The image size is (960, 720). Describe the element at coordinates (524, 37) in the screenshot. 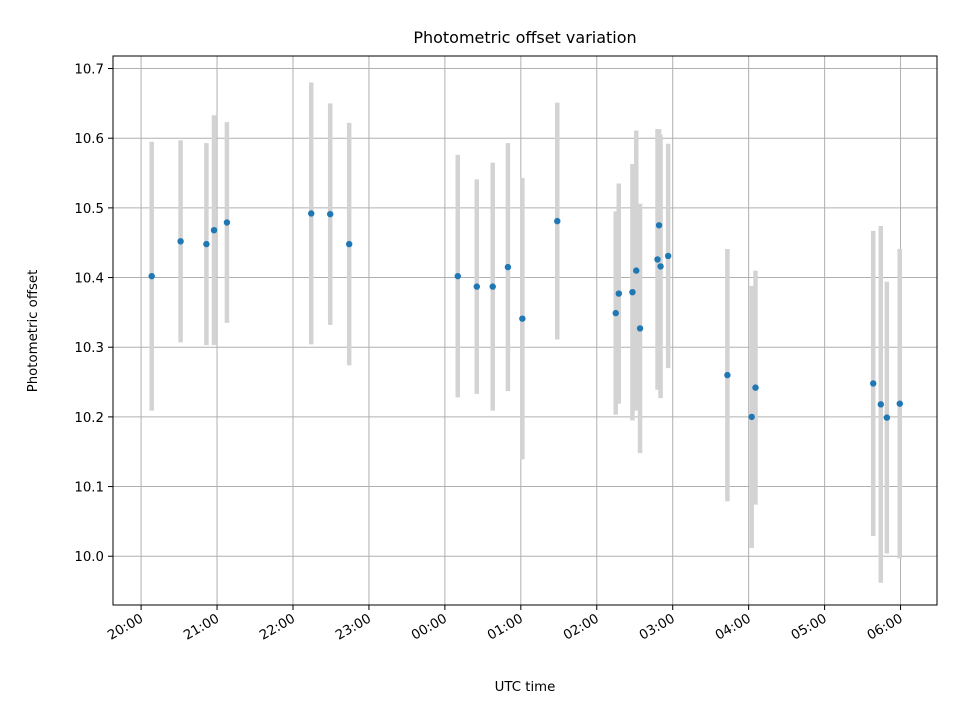

I see `chart-title: Photometric offset variation` at that location.